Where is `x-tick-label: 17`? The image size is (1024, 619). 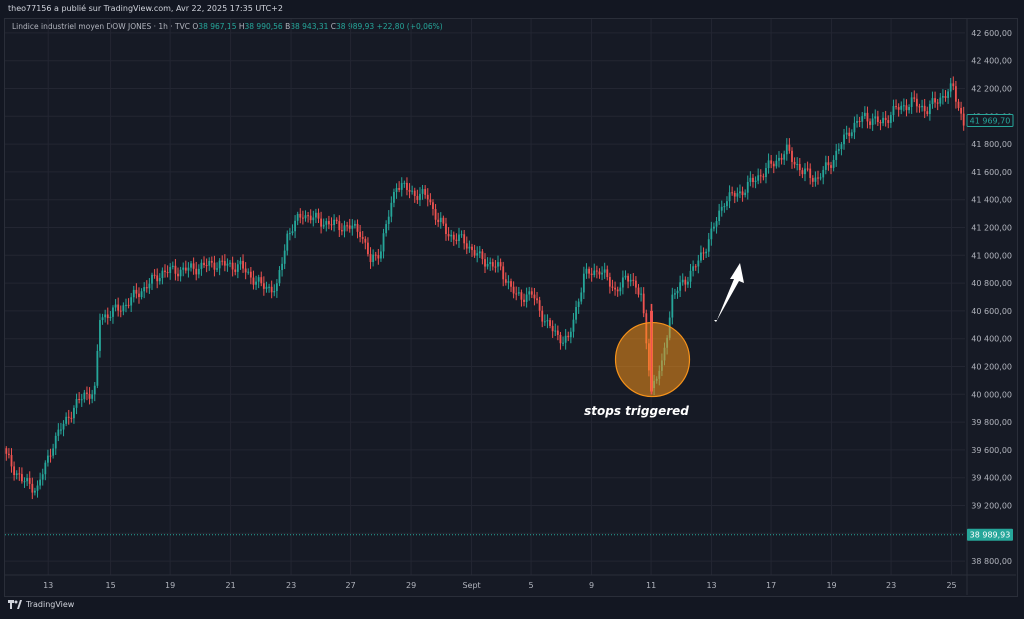
x-tick-label: 17 is located at coordinates (771, 585).